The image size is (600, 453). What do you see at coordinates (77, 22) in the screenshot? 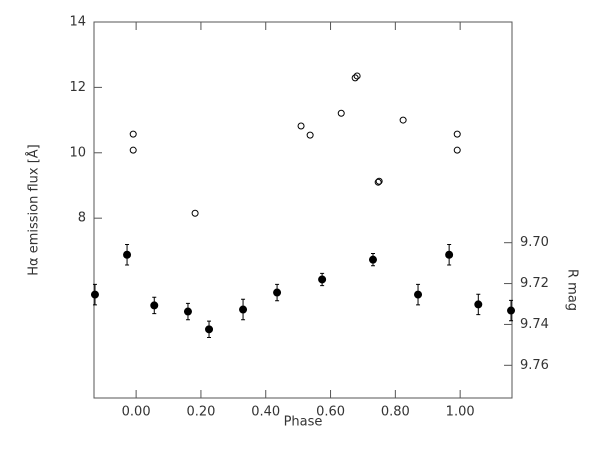
I see `y-tick-label: 14` at bounding box center [77, 22].